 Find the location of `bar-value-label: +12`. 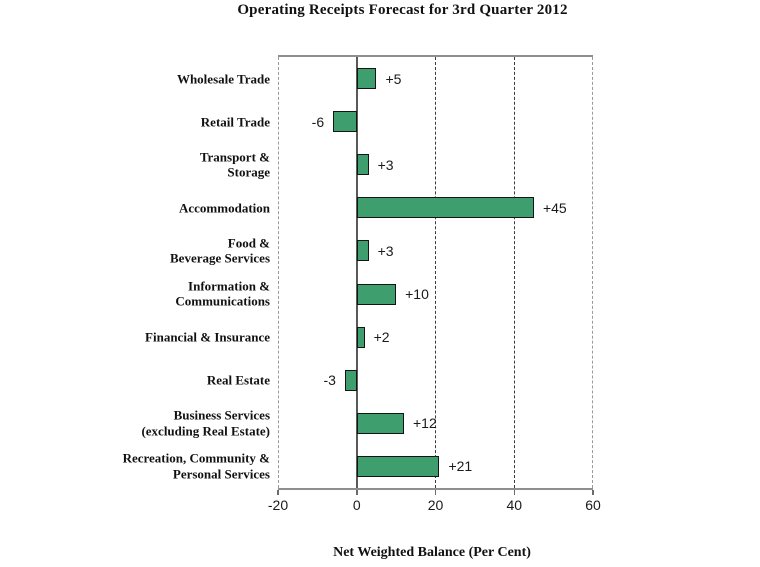

bar-value-label: +12 is located at coordinates (425, 423).